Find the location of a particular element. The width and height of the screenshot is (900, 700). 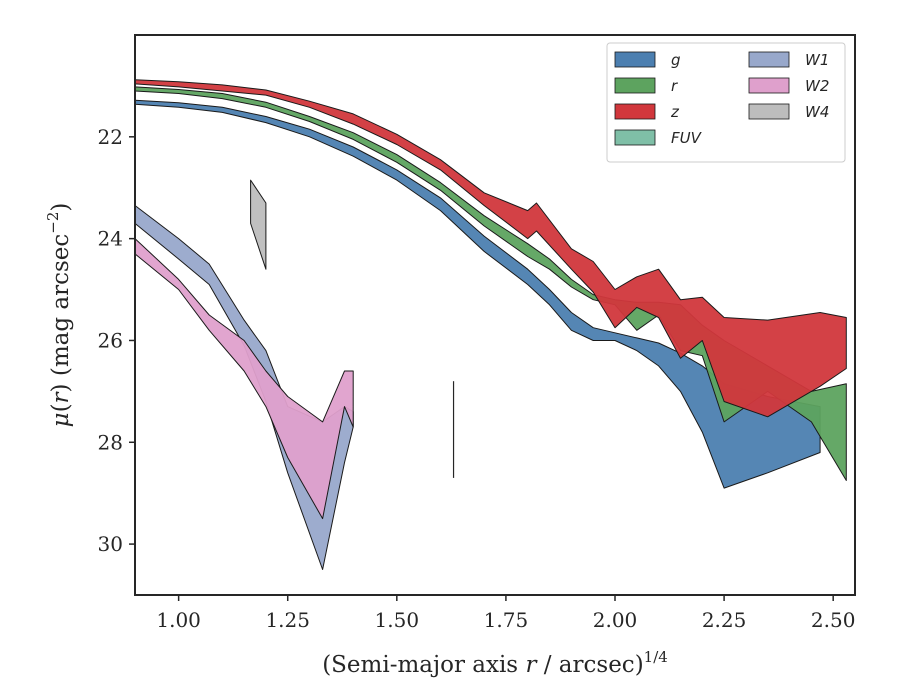

x-axis-label-var: r is located at coordinates (531, 665).